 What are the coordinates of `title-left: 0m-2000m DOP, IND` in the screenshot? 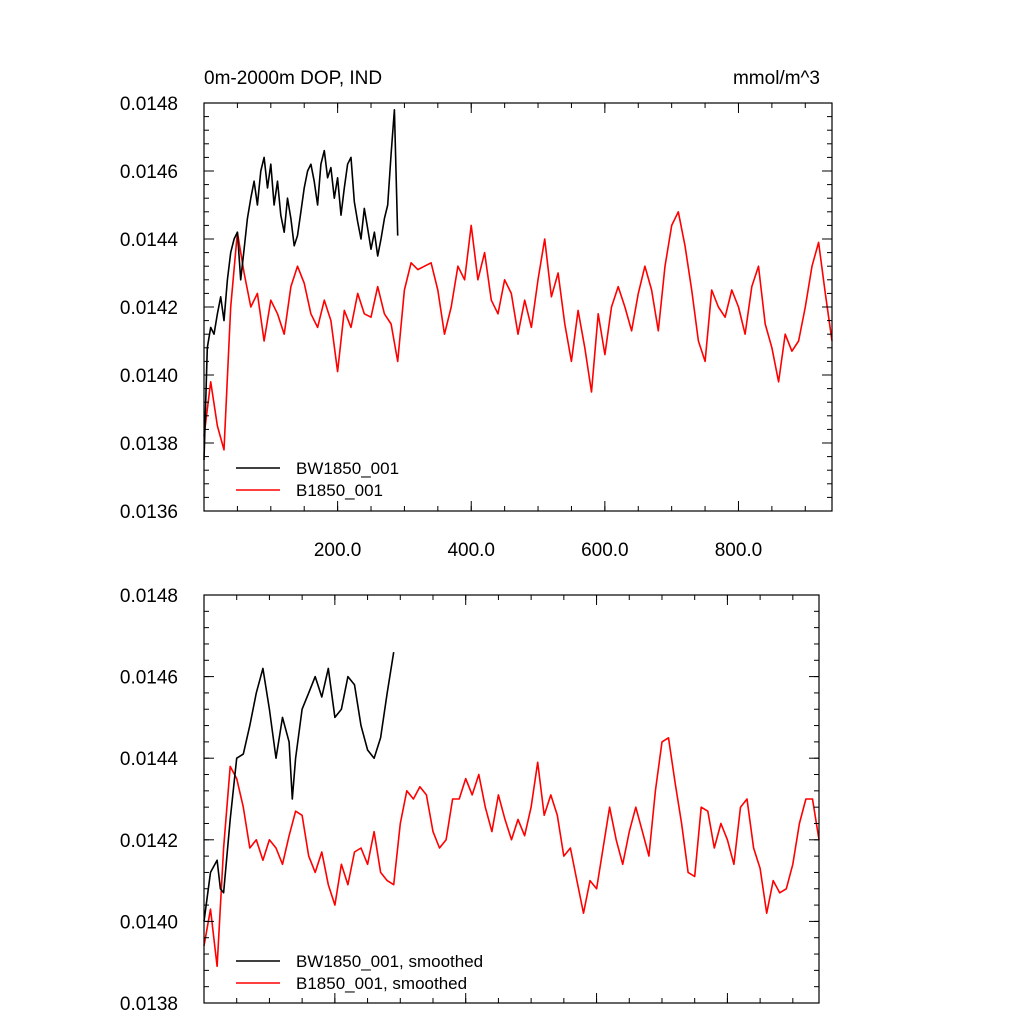 It's located at (293, 78).